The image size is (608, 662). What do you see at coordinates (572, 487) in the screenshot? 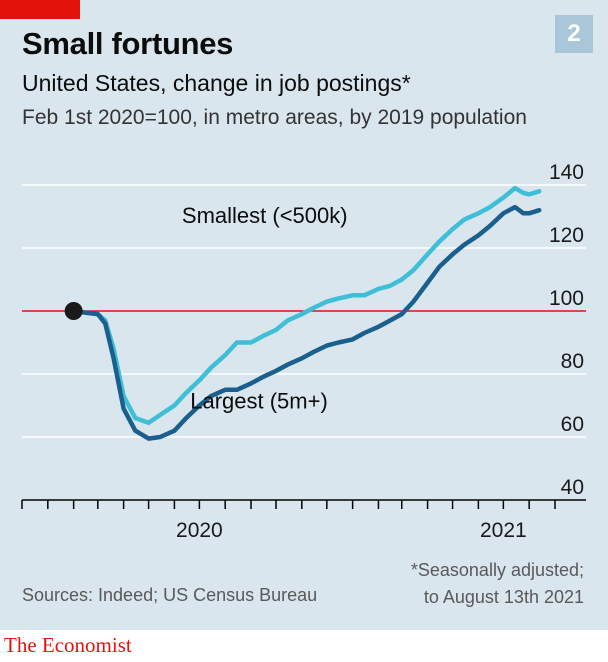
I see `y-tick-label: 40` at bounding box center [572, 487].